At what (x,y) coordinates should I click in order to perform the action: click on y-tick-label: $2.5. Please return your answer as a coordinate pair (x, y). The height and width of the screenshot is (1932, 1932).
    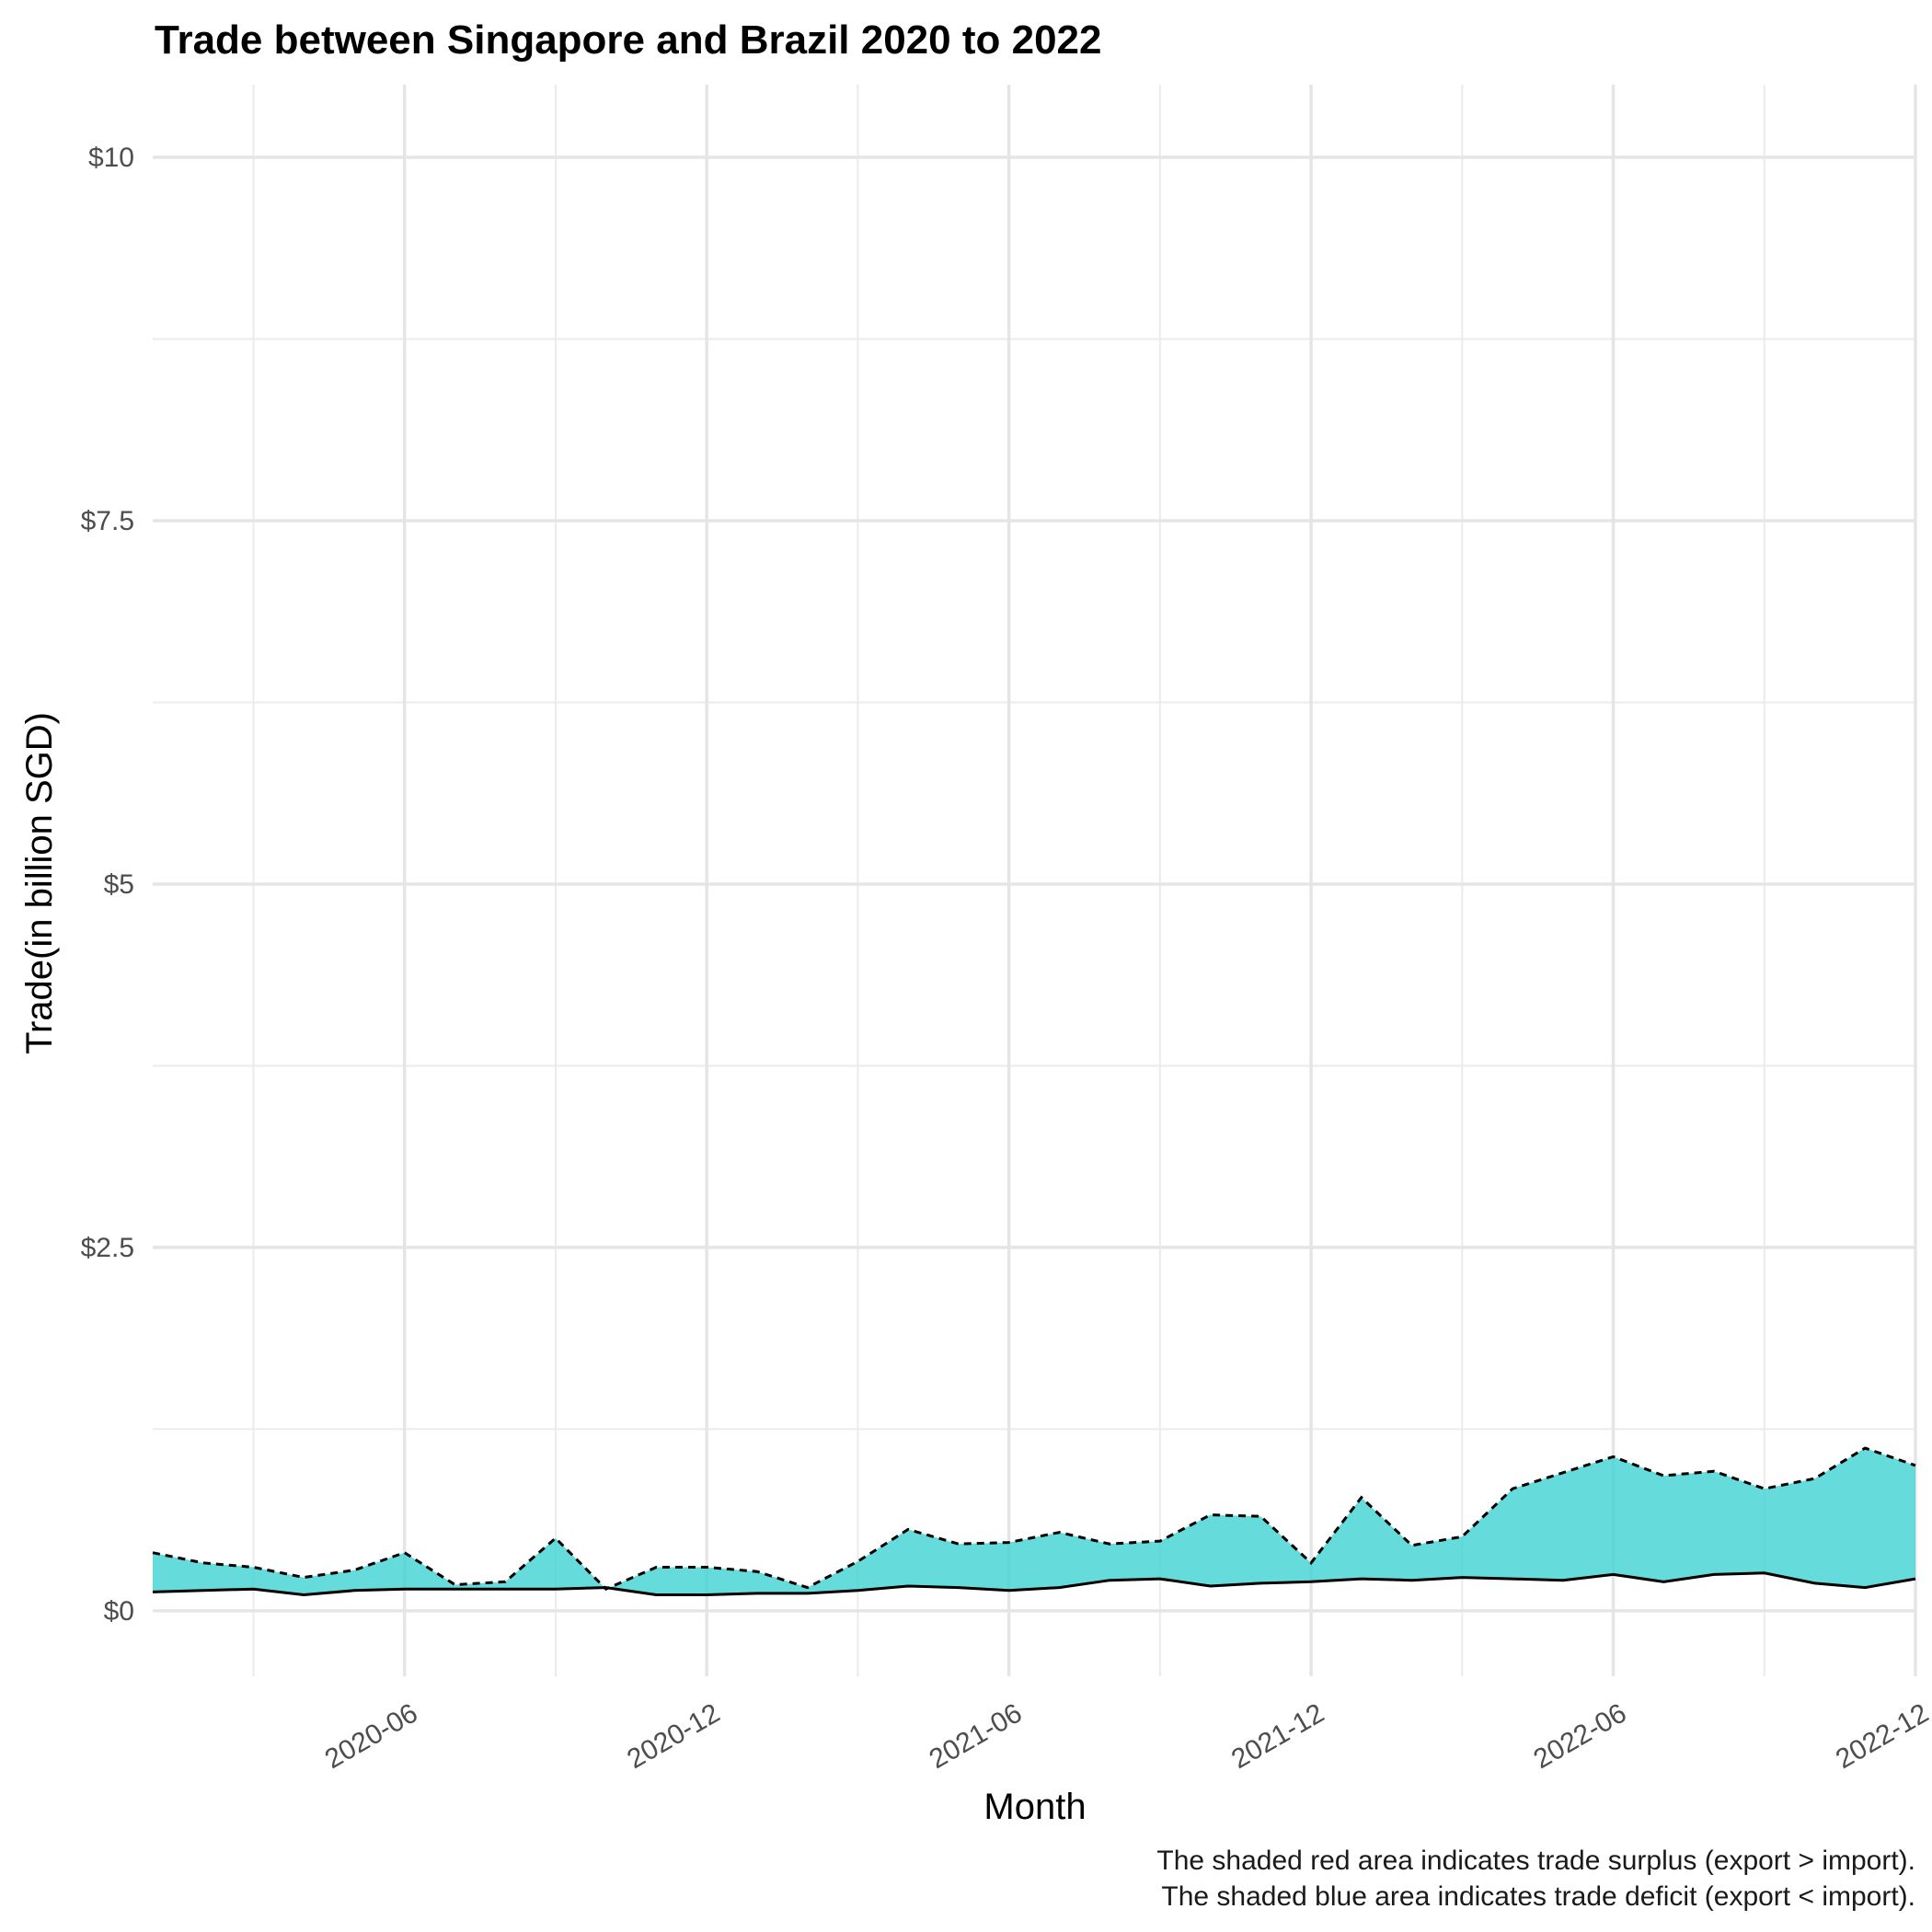
    Looking at the image, I should click on (107, 1248).